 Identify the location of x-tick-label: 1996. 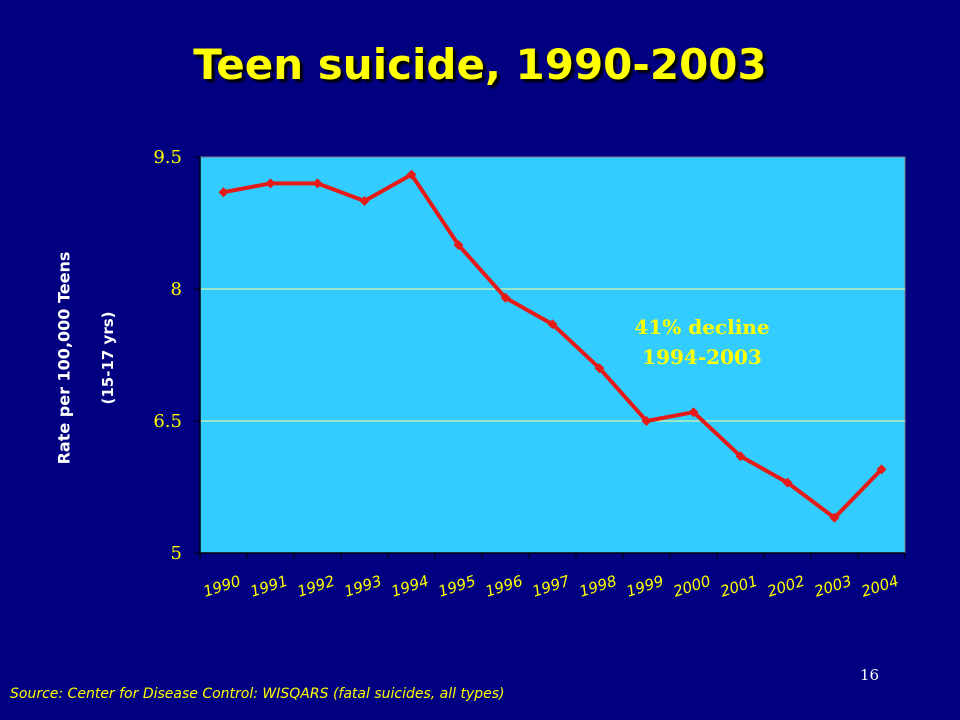
(504, 586).